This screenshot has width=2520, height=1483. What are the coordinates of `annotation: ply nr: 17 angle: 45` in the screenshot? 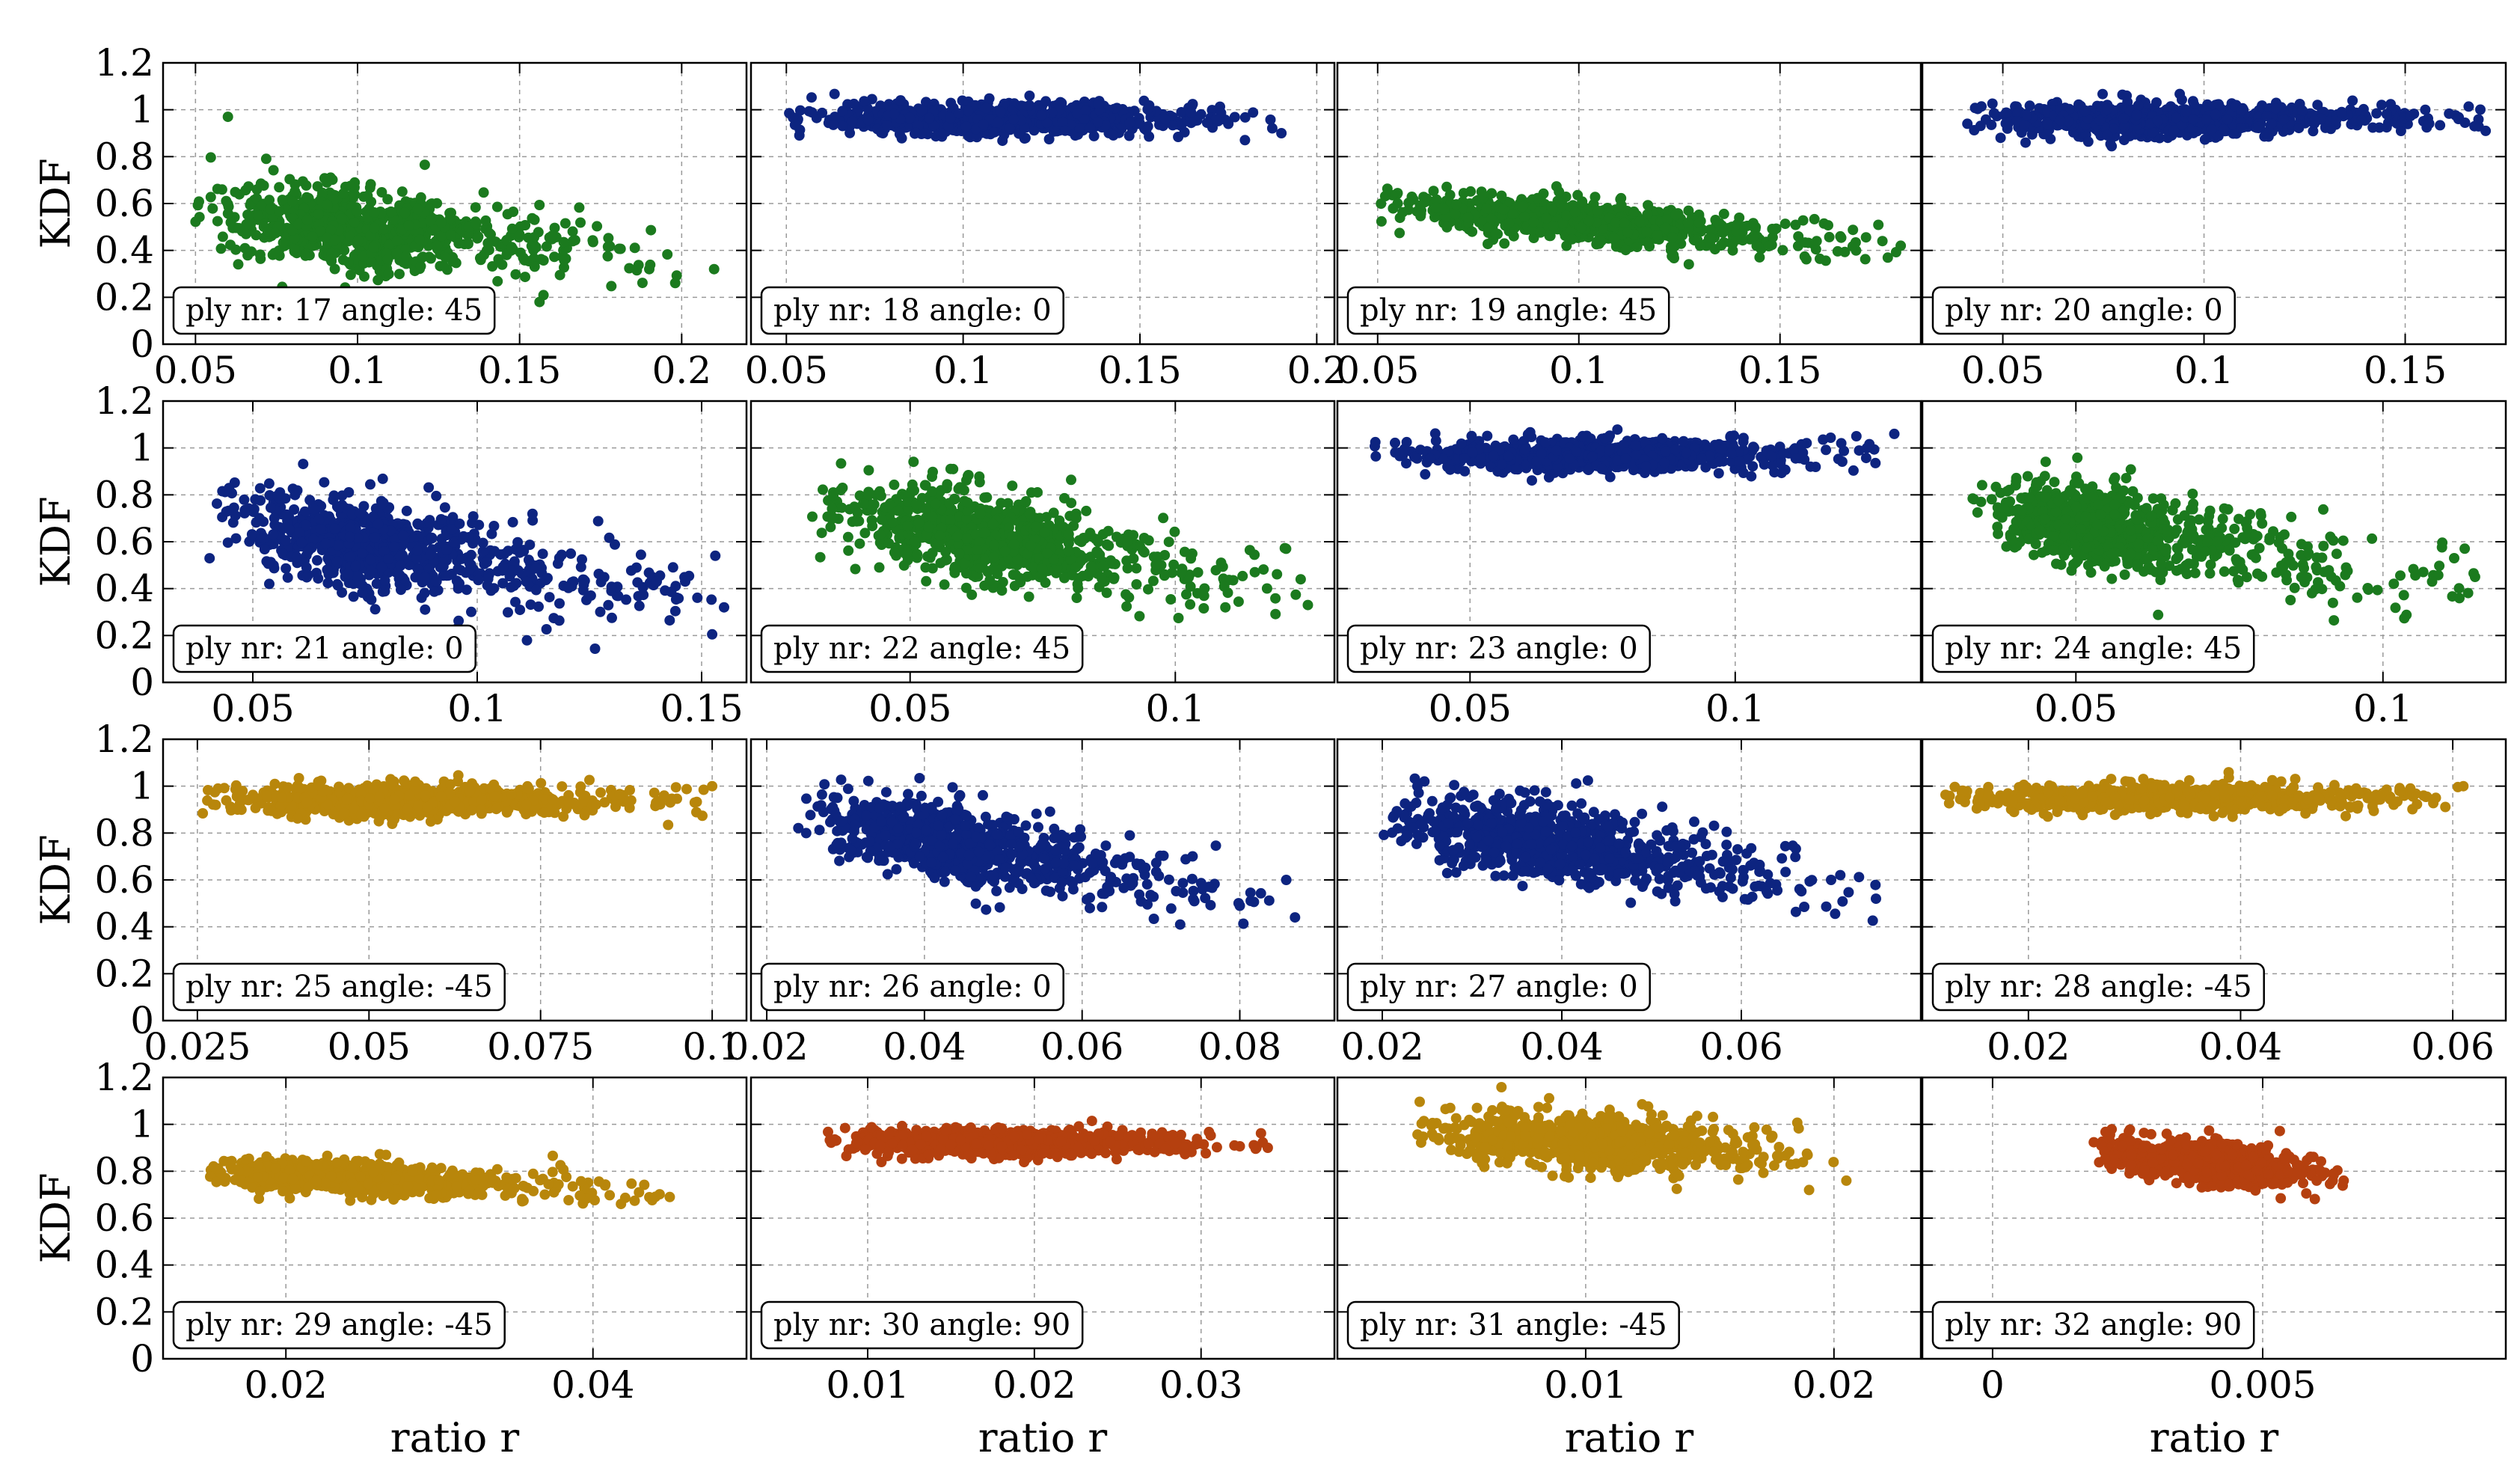 It's located at (334, 310).